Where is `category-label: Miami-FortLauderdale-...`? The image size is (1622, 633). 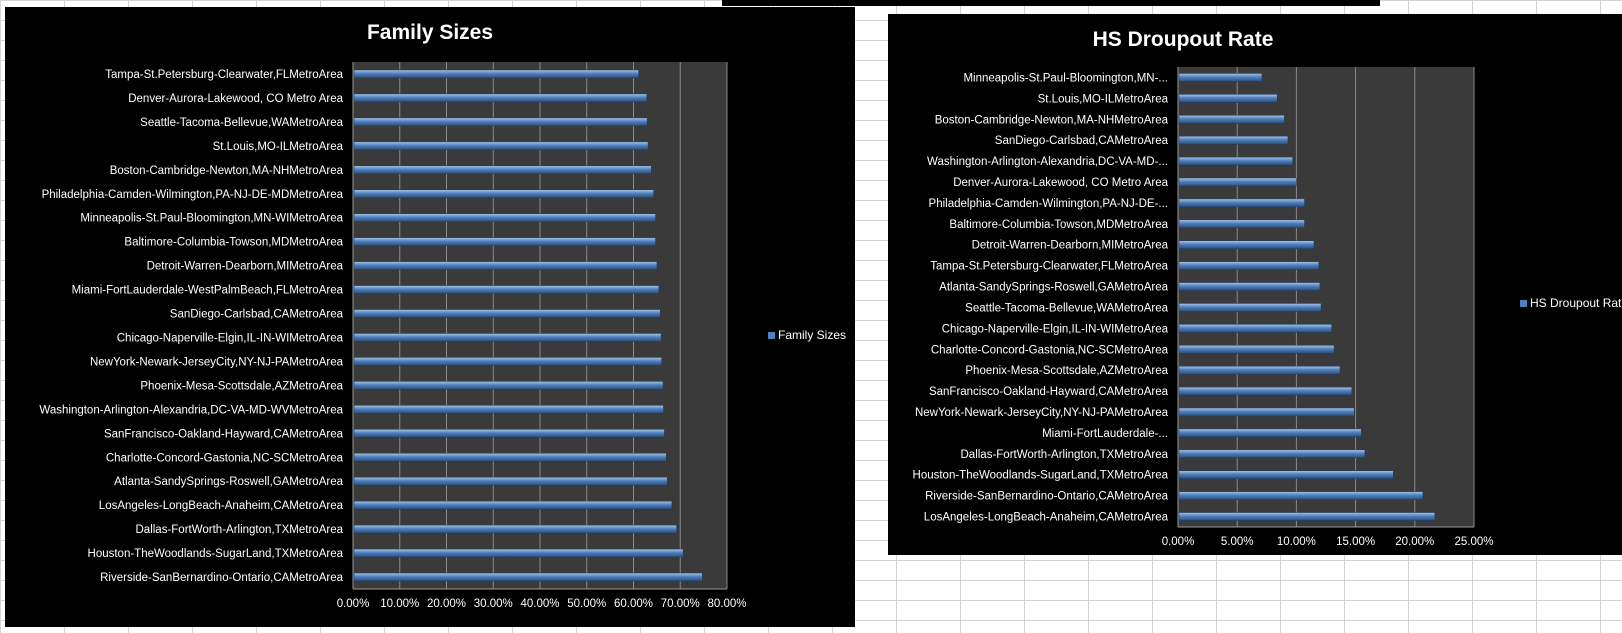
category-label: Miami-FortLauderdale-... is located at coordinates (1105, 434).